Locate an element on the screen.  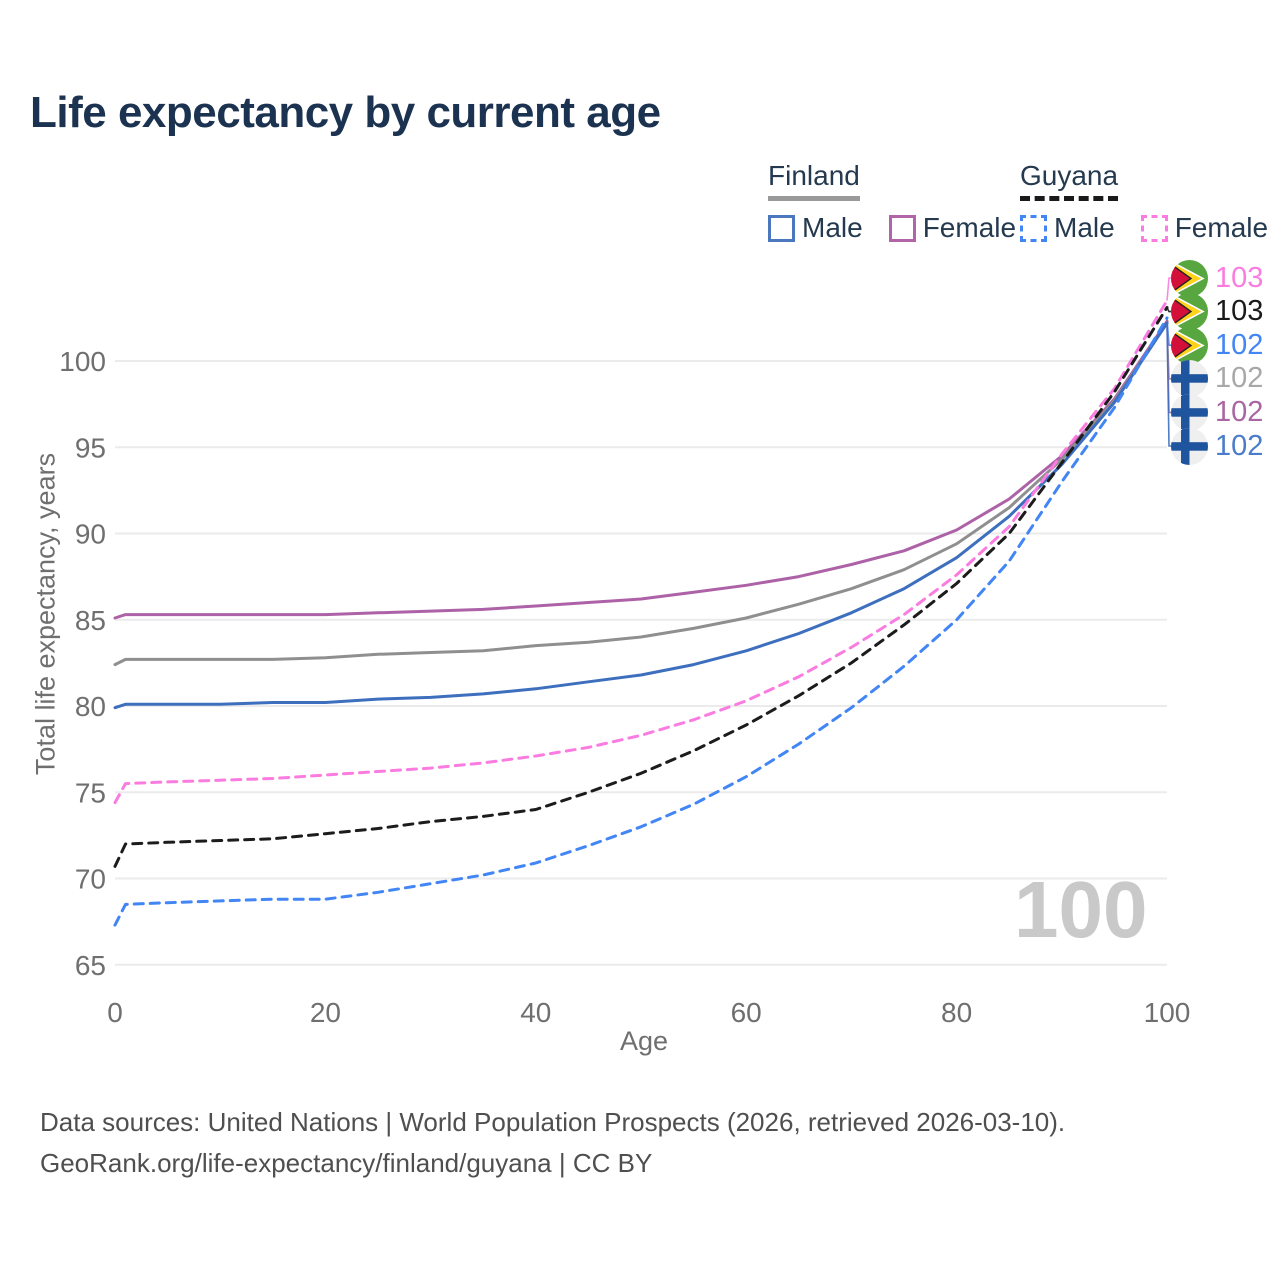
legend-item-guyana-female: Female is located at coordinates (1204, 228).